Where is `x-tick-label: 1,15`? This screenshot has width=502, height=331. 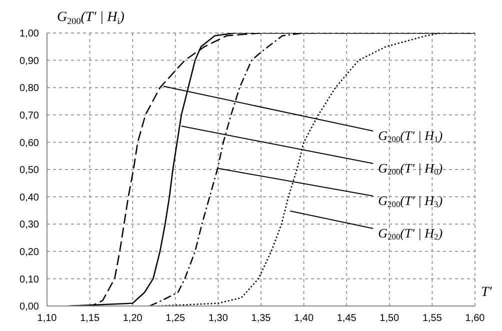
x-tick-label: 1,15 is located at coordinates (90, 318).